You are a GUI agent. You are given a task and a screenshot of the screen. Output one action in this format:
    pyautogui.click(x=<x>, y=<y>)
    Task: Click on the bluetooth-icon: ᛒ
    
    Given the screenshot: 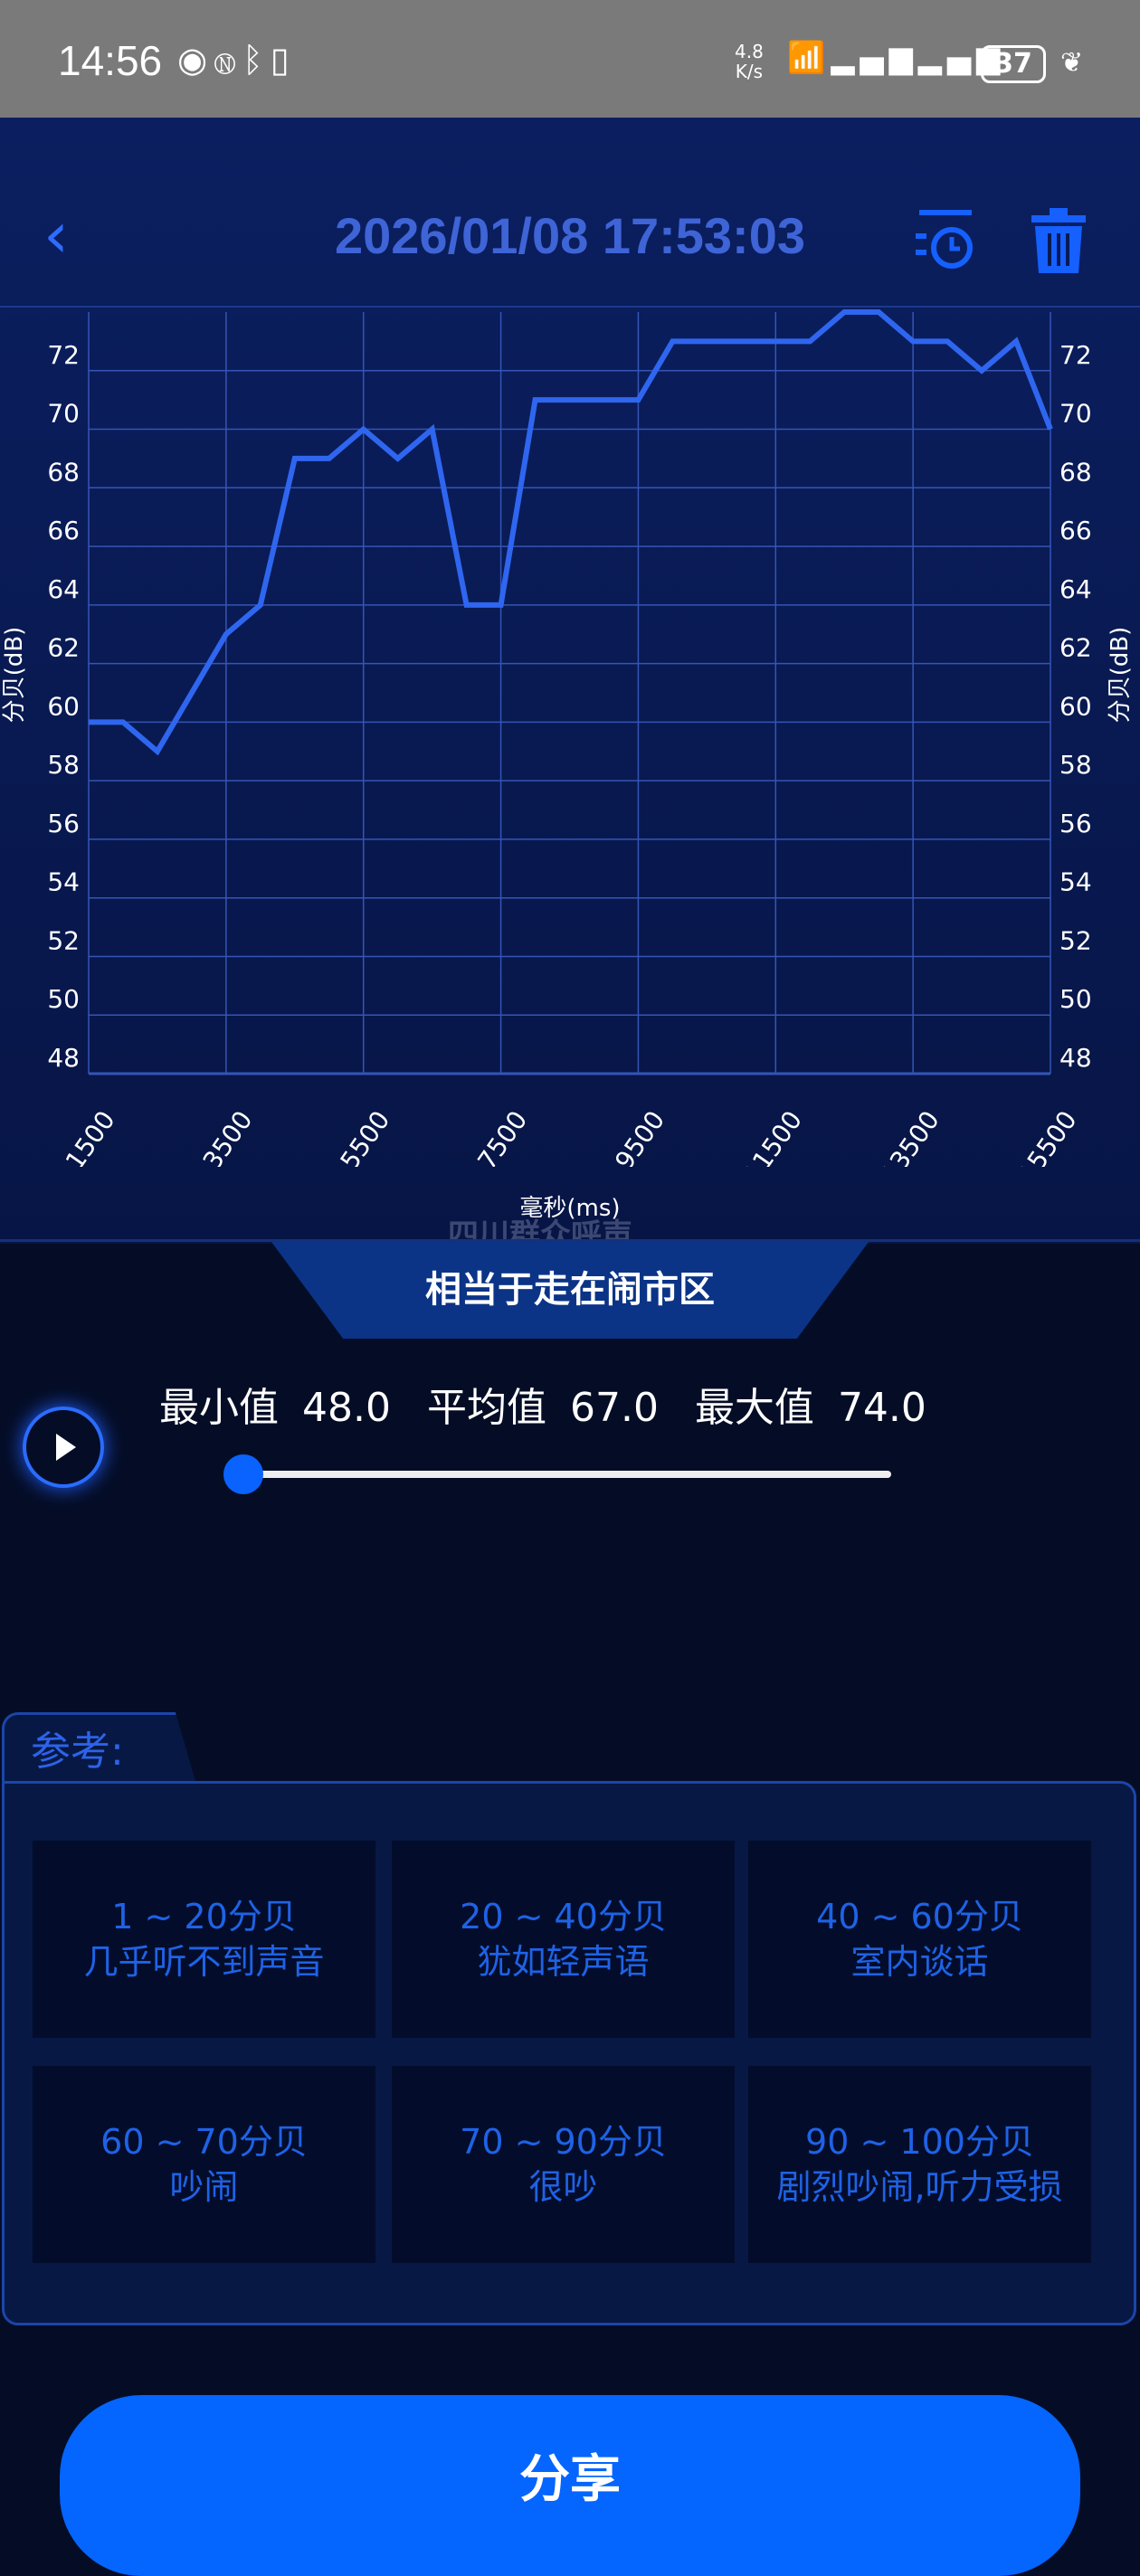 What is the action you would take?
    pyautogui.click(x=256, y=60)
    